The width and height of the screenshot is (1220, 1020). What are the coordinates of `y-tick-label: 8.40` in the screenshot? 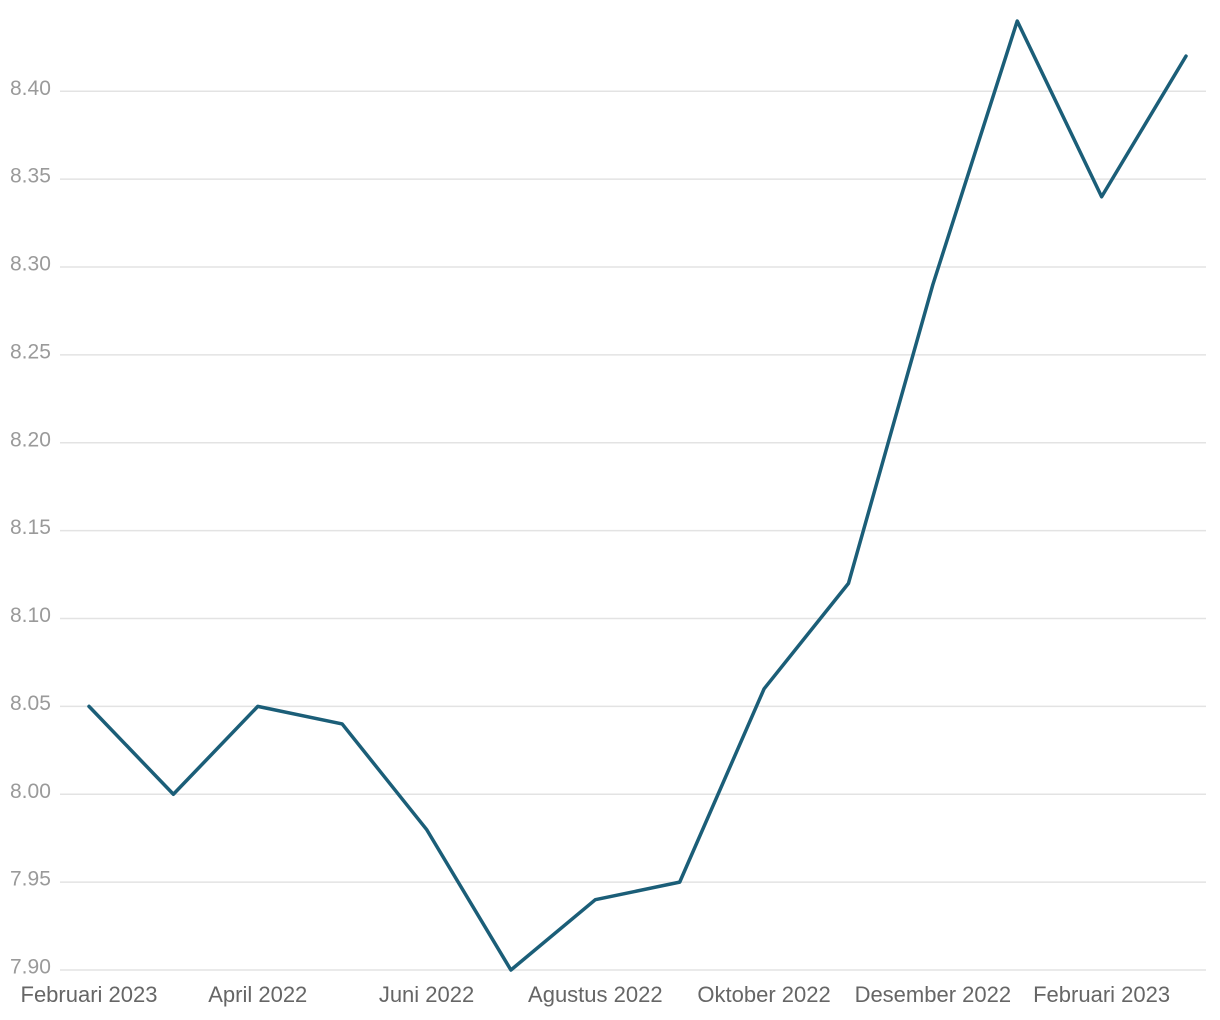 It's located at (30, 88).